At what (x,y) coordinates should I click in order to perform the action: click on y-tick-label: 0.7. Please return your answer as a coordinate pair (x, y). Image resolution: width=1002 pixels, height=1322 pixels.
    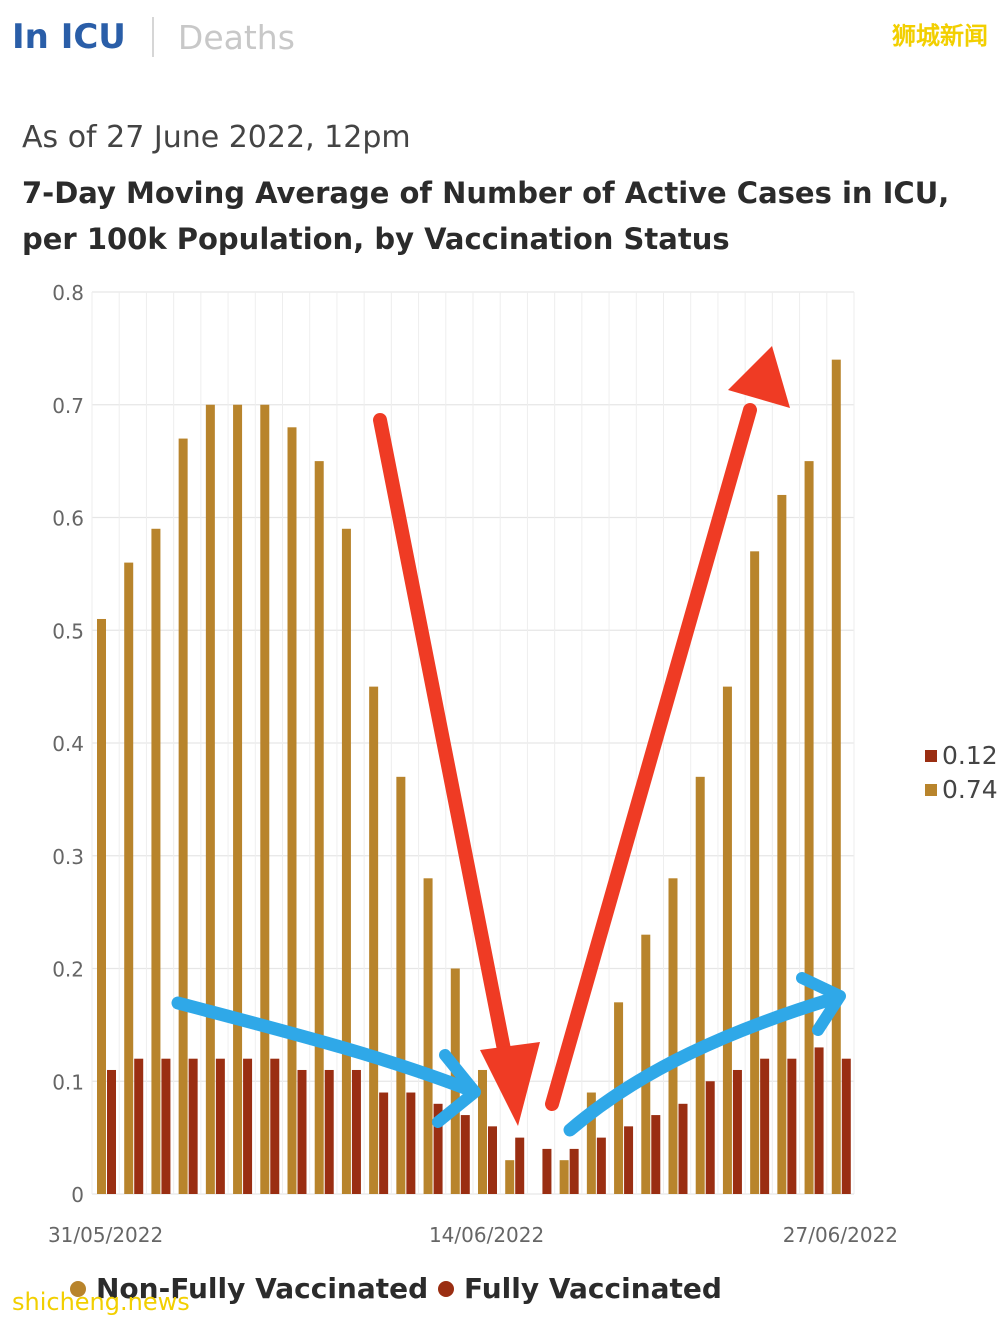
    Looking at the image, I should click on (68, 406).